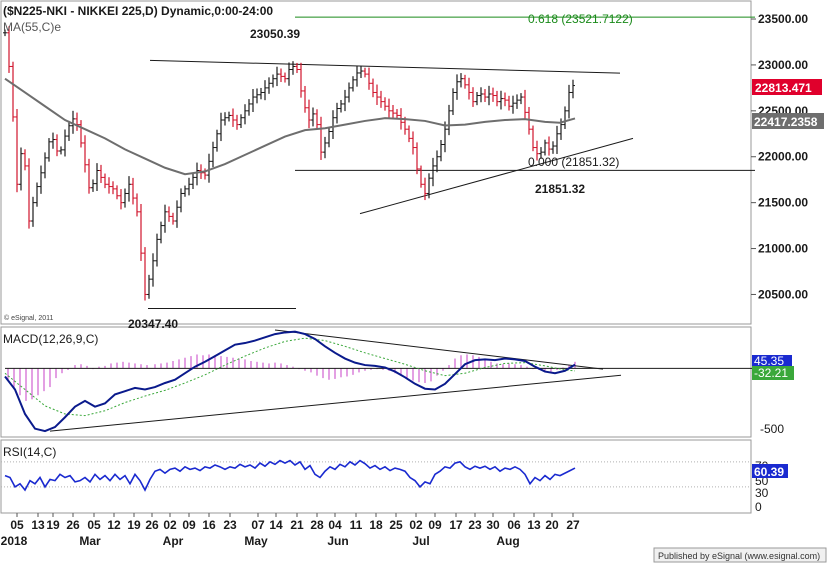  Describe the element at coordinates (317, 525) in the screenshot. I see `x-day-label: 28` at that location.